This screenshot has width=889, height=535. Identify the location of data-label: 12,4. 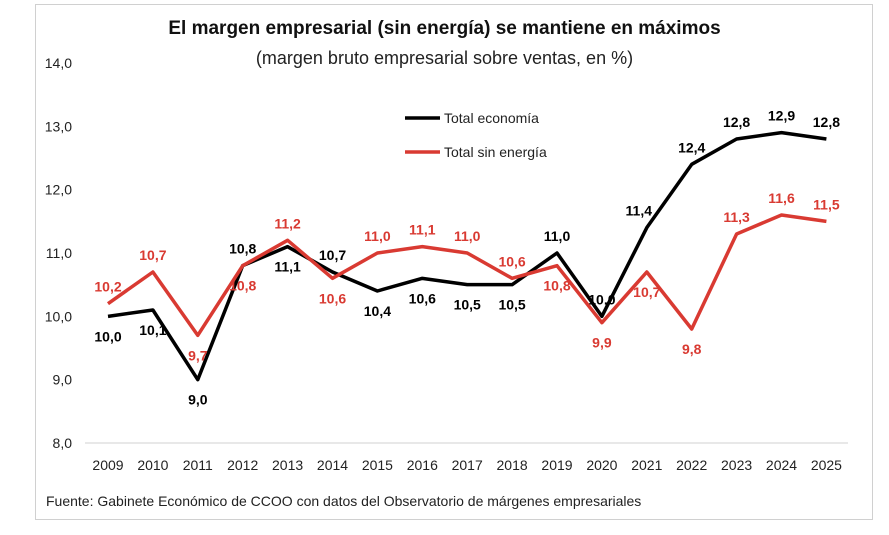
(691, 147).